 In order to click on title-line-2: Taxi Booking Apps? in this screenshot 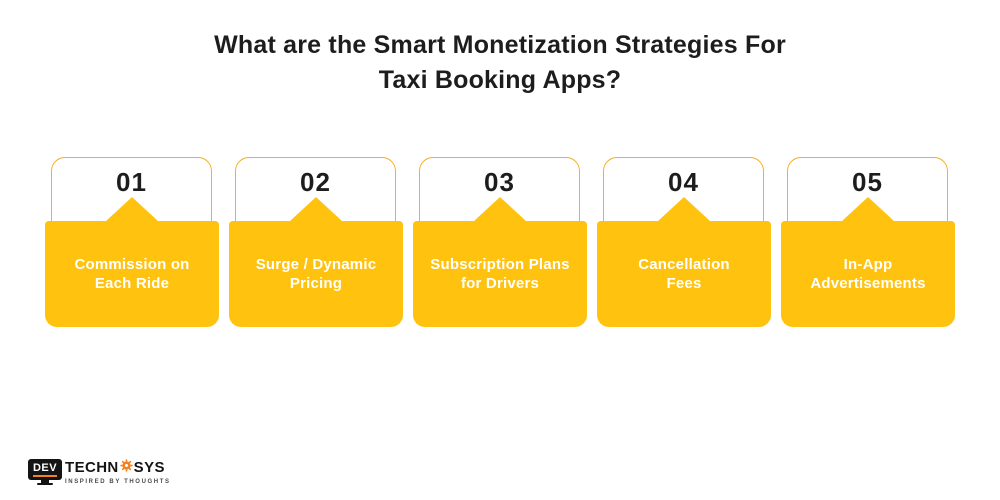, I will do `click(500, 80)`.